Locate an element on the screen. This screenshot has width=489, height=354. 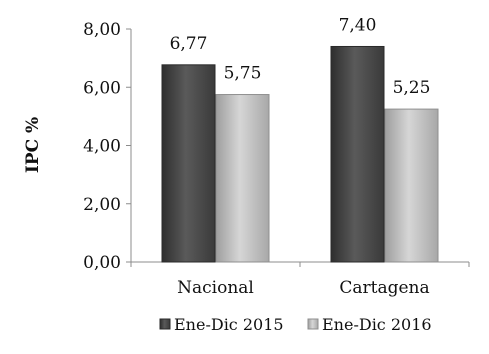
legend-item: Ene-Dic 2016 is located at coordinates (369, 324).